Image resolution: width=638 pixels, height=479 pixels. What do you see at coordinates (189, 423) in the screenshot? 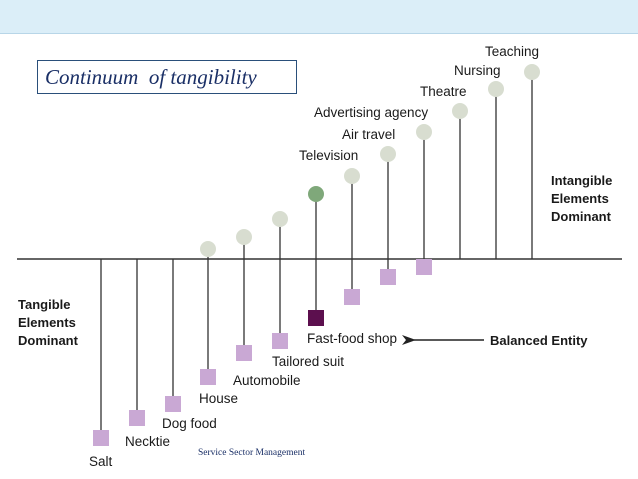
I see `label-dog-food: Dog food` at bounding box center [189, 423].